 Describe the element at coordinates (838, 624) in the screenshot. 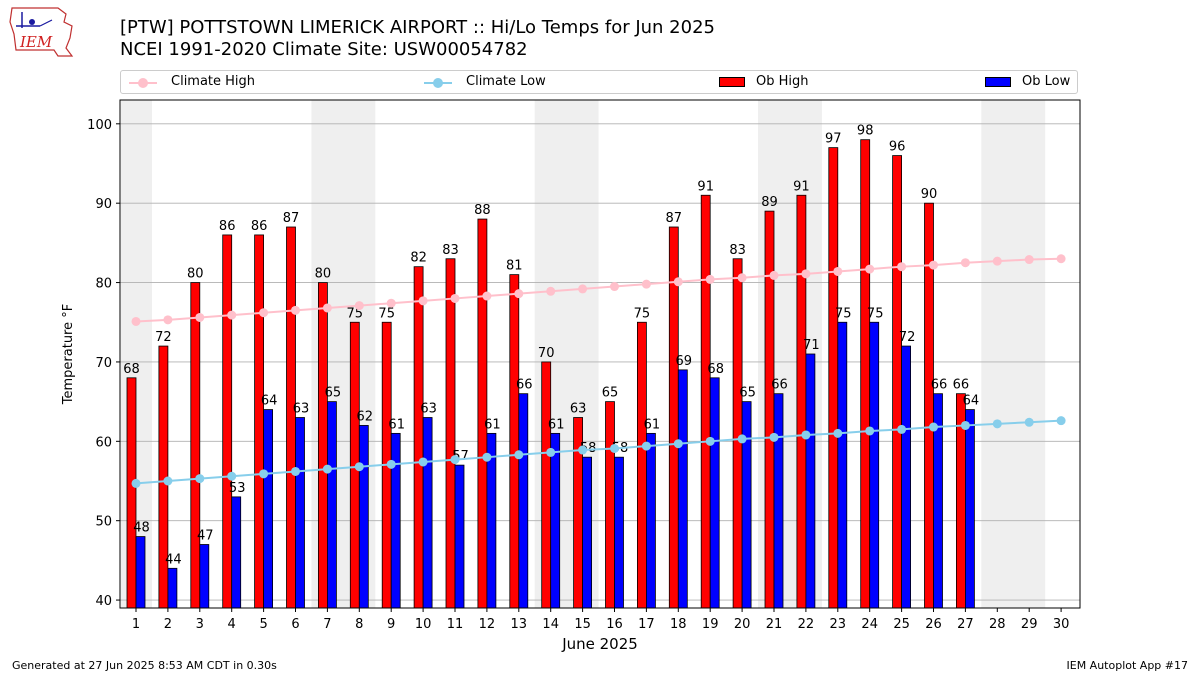

I see `x-tick-label: 23` at that location.